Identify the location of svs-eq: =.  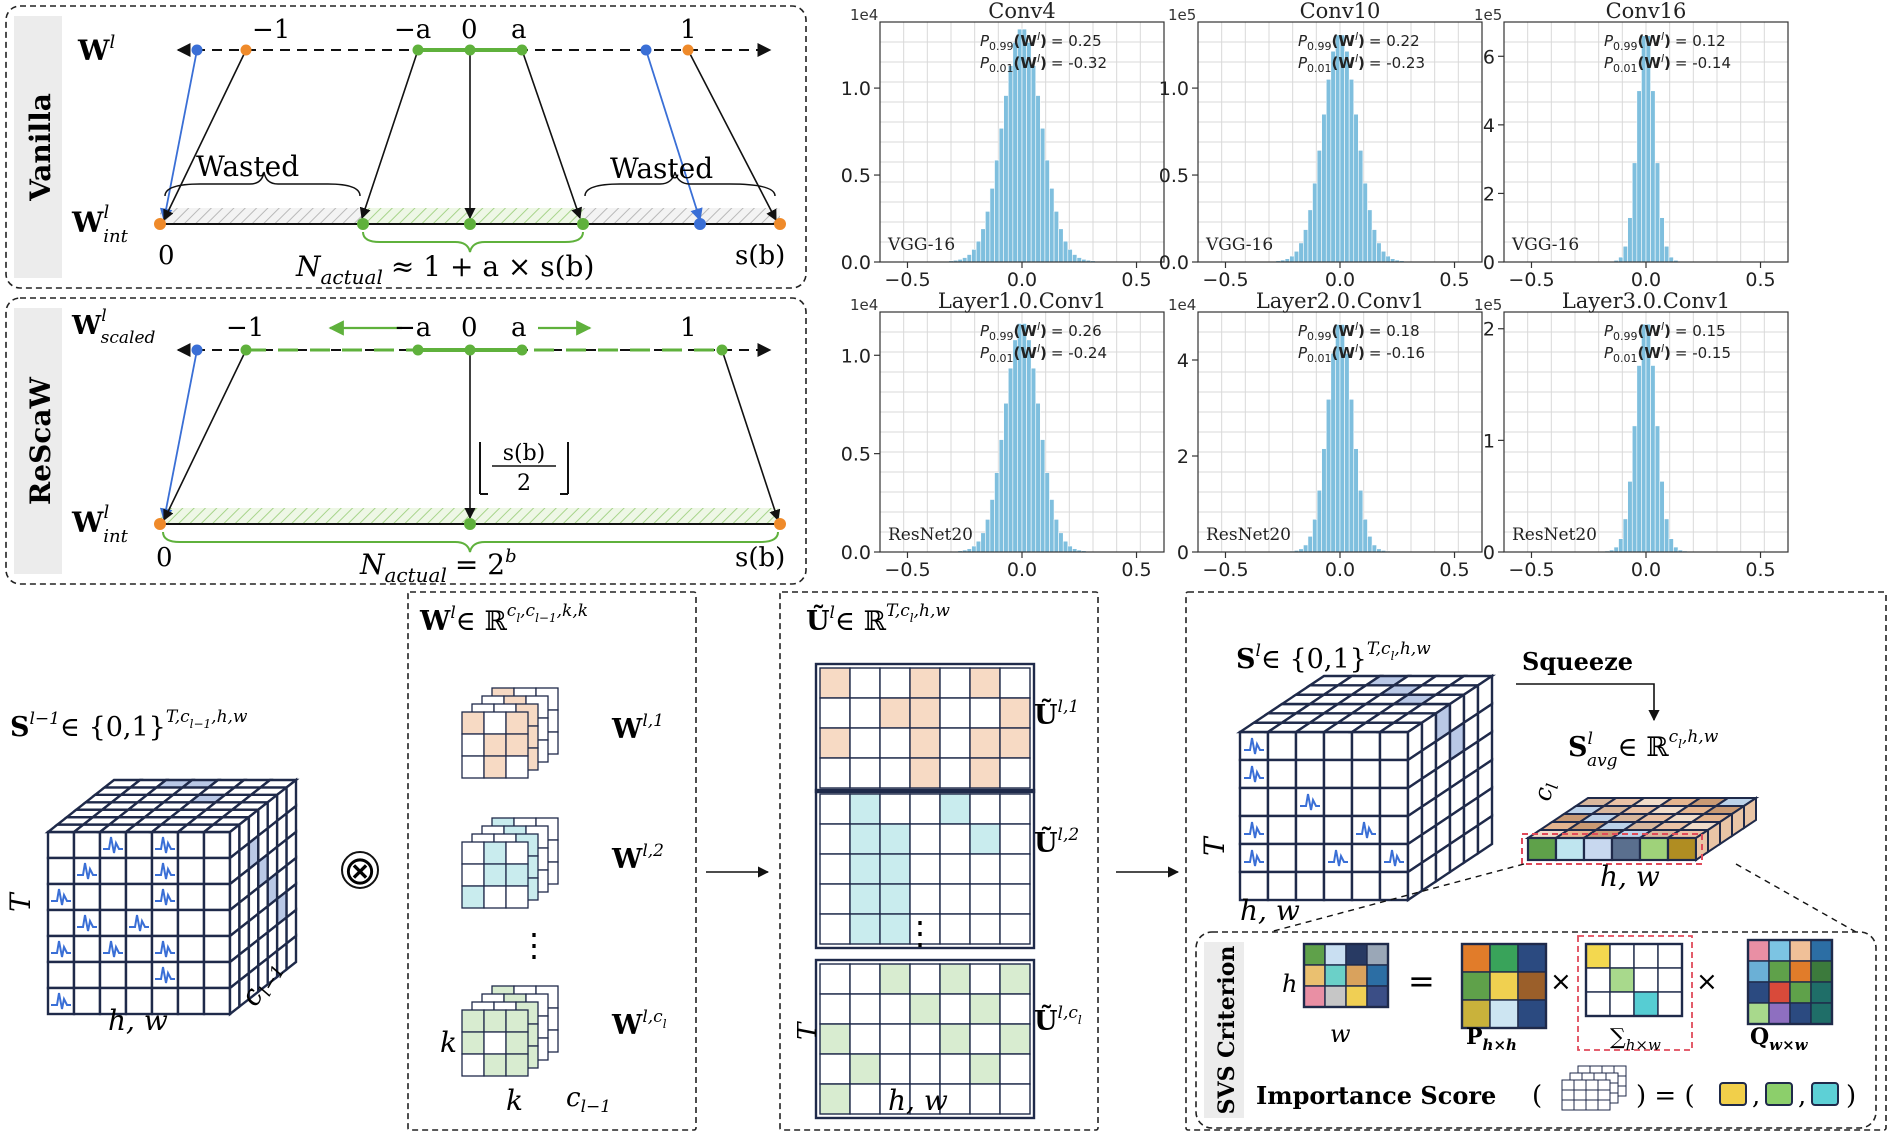
(1421, 981).